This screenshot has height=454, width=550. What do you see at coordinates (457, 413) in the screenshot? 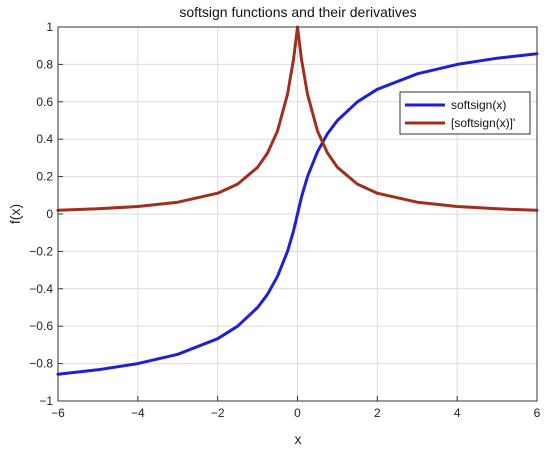
I see `x-tick-label: 4` at bounding box center [457, 413].